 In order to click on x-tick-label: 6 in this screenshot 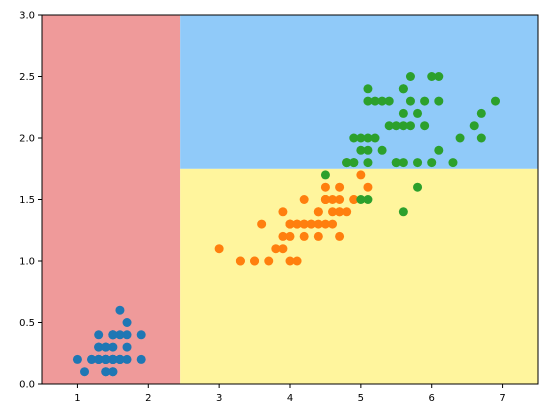, I will do `click(432, 398)`.